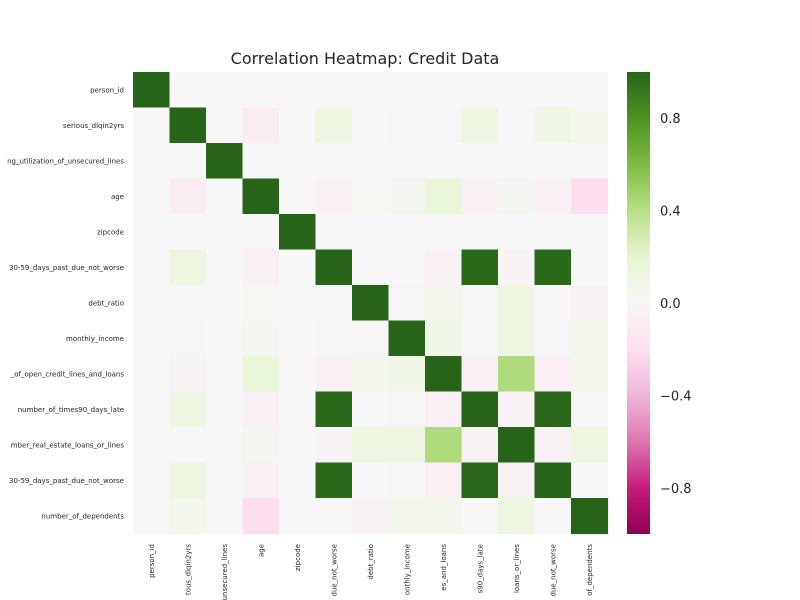  I want to click on x-tick-label: person_id, so click(152, 561).